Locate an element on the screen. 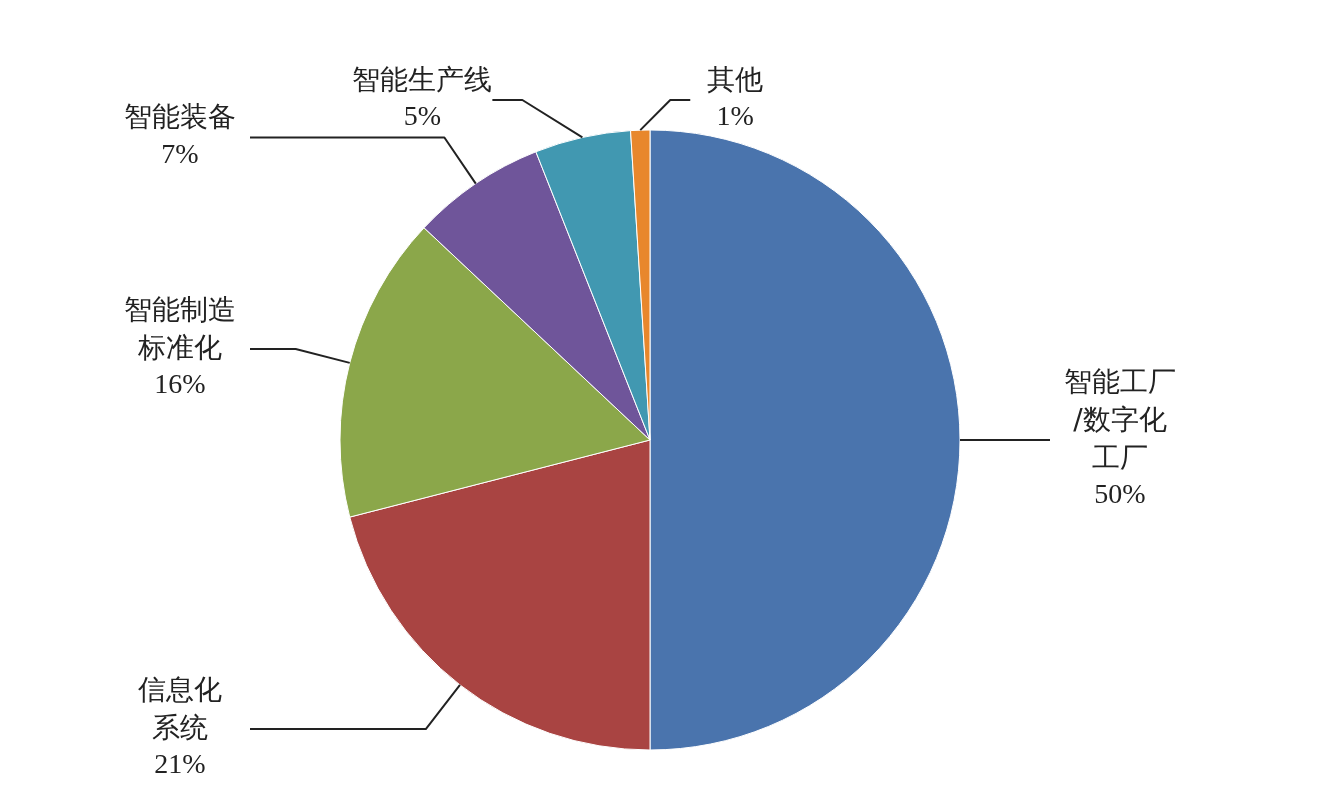 The image size is (1323, 798). slice-label: 其他 is located at coordinates (735, 79).